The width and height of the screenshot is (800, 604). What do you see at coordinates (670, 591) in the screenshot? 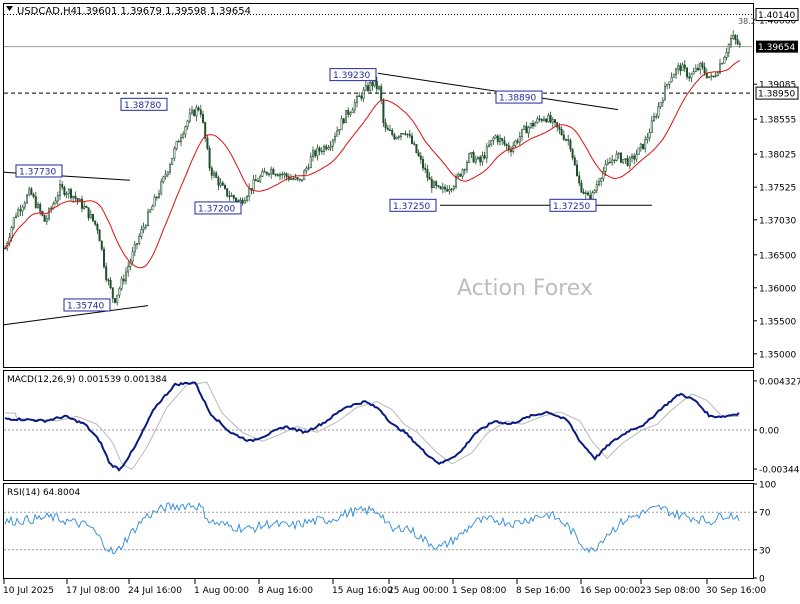
I see `time-tick-label: 23 Sep 08:00` at bounding box center [670, 591].